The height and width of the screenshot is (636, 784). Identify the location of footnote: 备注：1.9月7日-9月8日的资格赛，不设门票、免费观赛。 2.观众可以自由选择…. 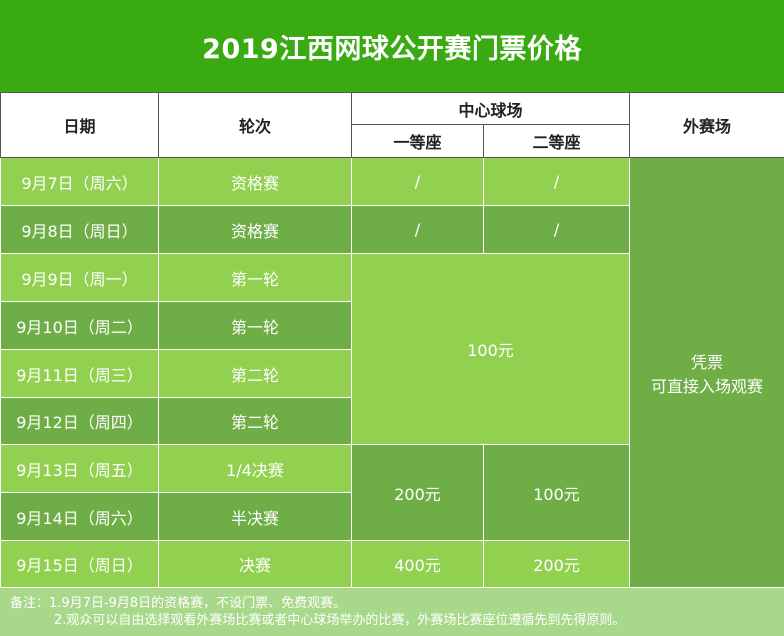
(392, 612).